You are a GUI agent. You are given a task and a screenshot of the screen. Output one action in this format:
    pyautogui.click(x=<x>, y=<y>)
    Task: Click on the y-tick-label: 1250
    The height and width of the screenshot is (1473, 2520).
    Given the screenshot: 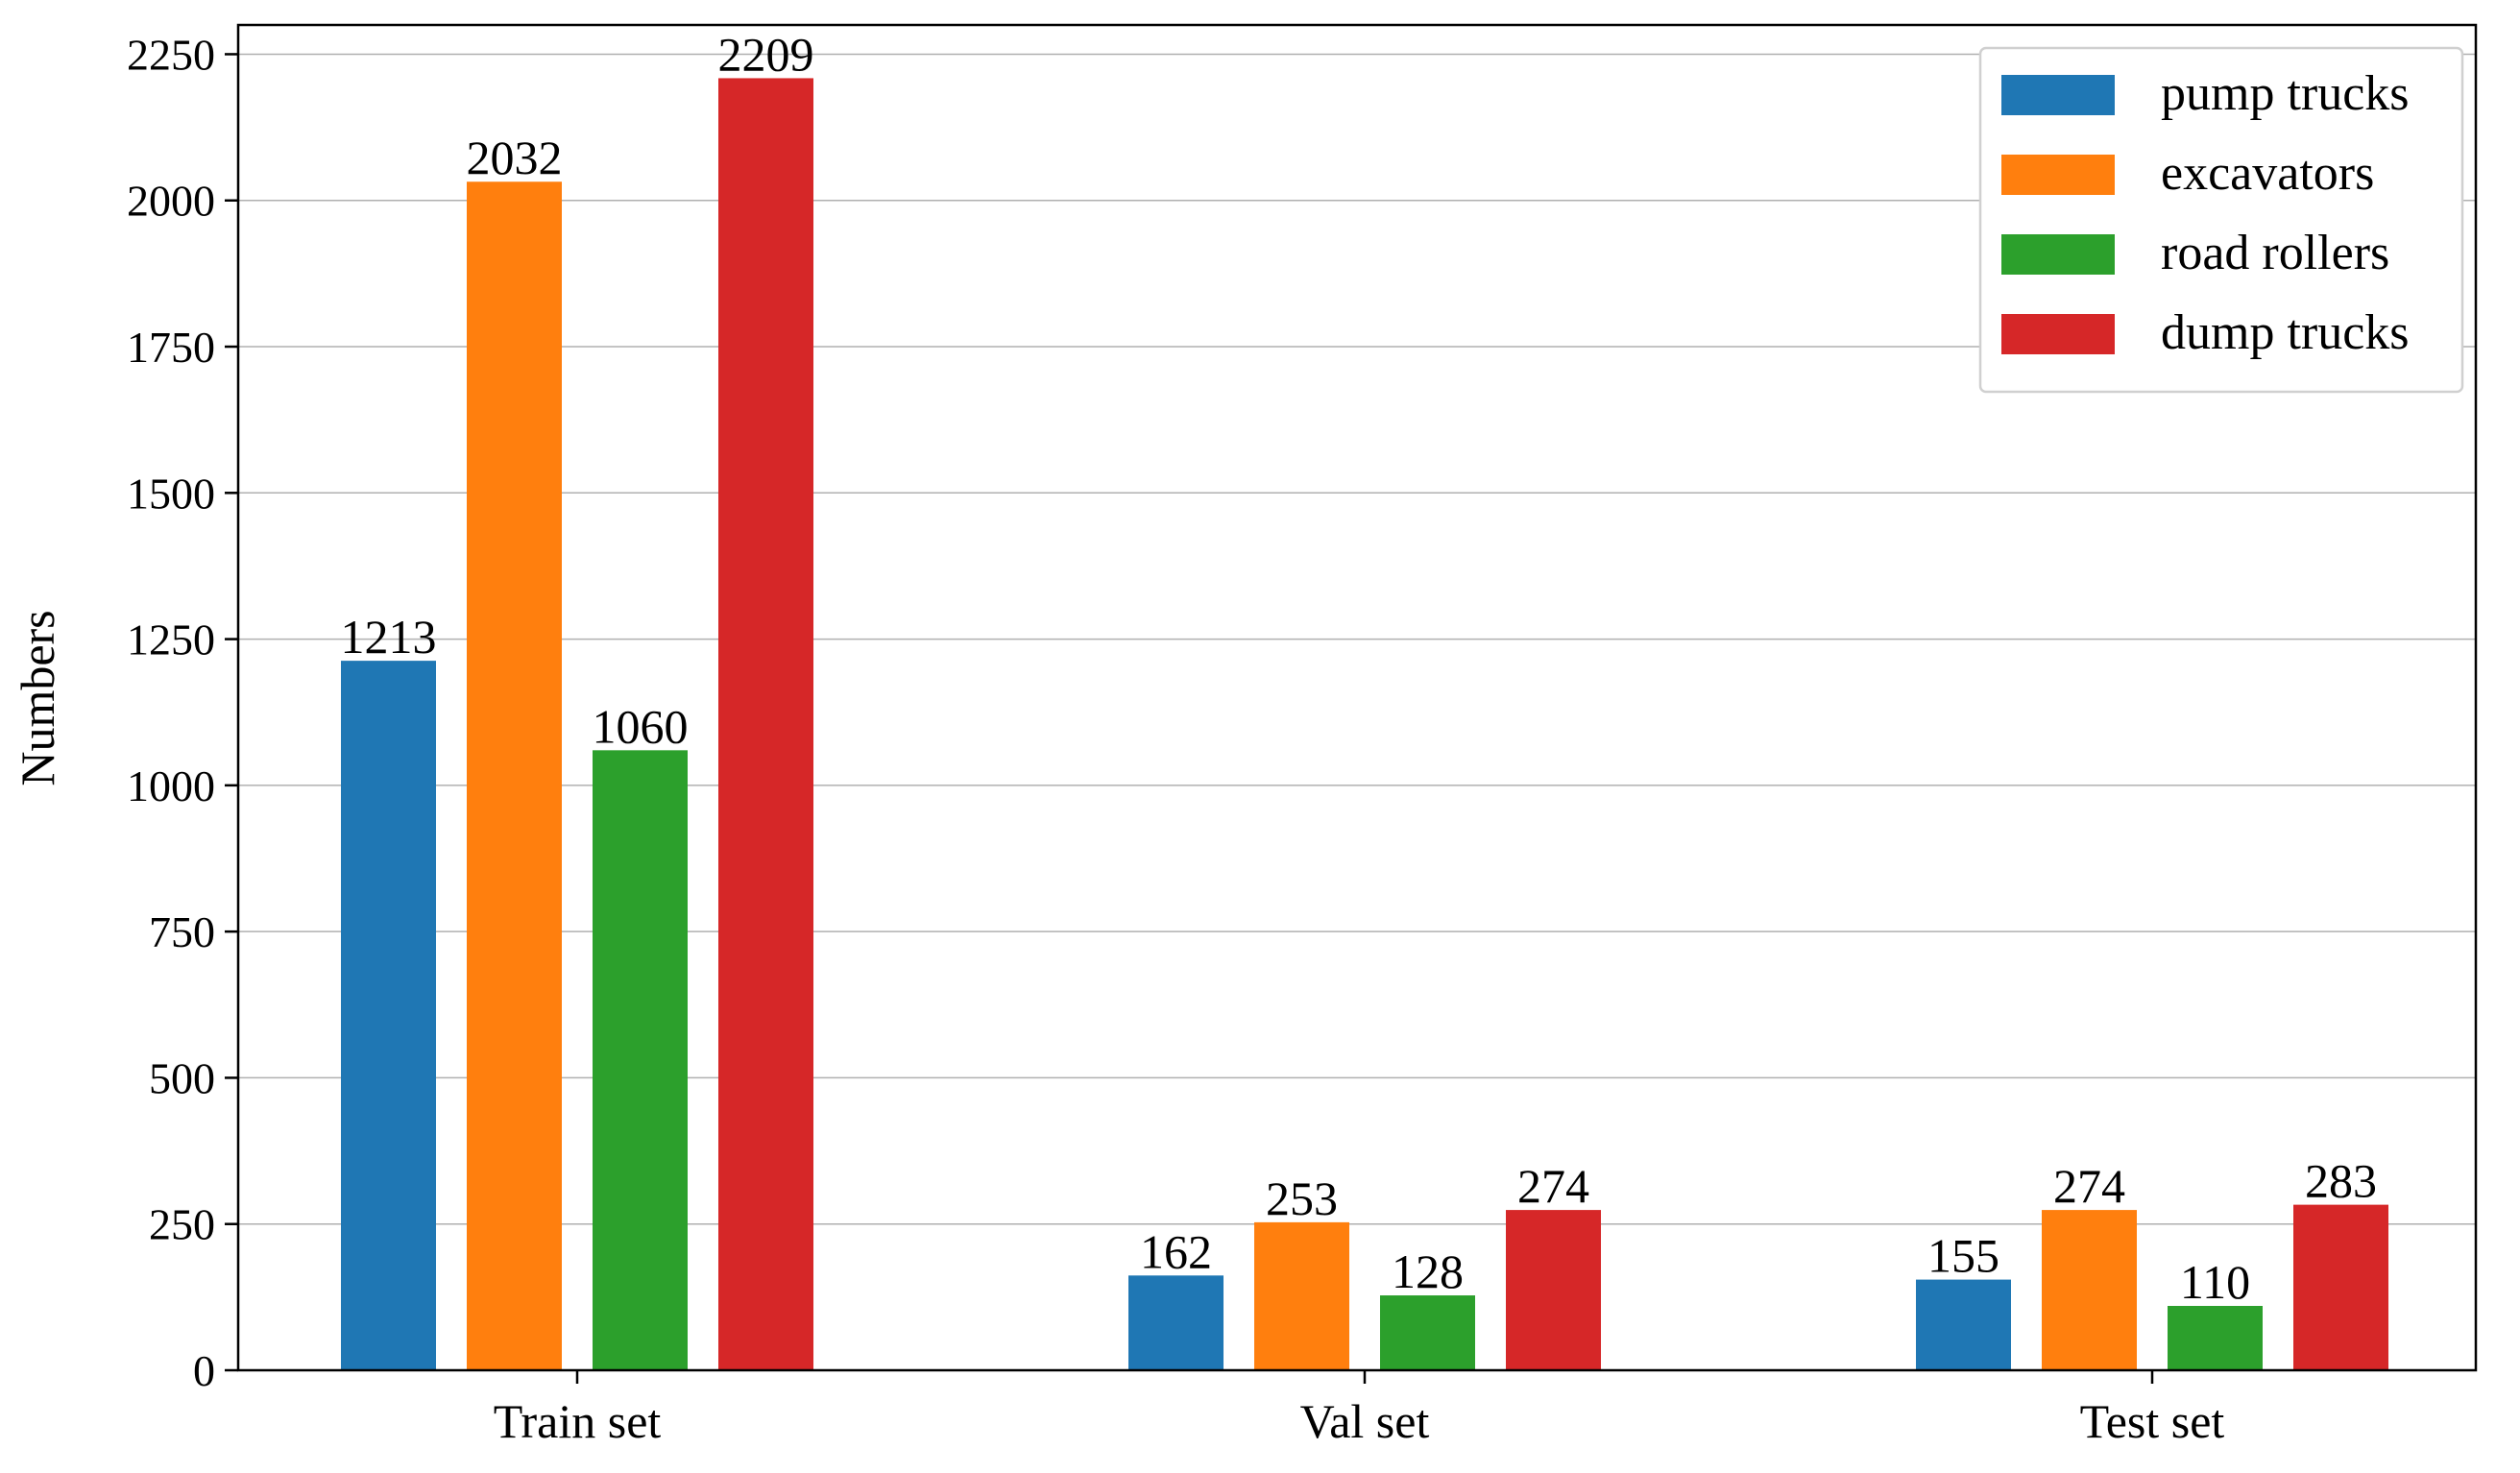 What is the action you would take?
    pyautogui.click(x=171, y=640)
    